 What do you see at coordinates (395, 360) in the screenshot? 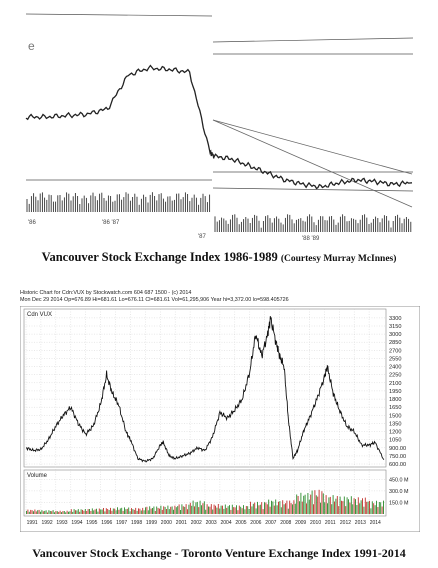
I see `y-tick-label: 2550` at bounding box center [395, 360].